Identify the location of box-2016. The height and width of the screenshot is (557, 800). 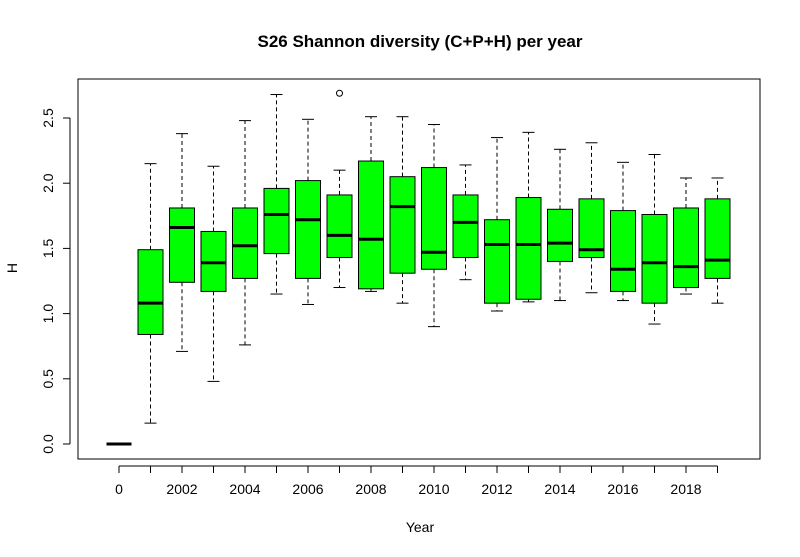
(623, 231).